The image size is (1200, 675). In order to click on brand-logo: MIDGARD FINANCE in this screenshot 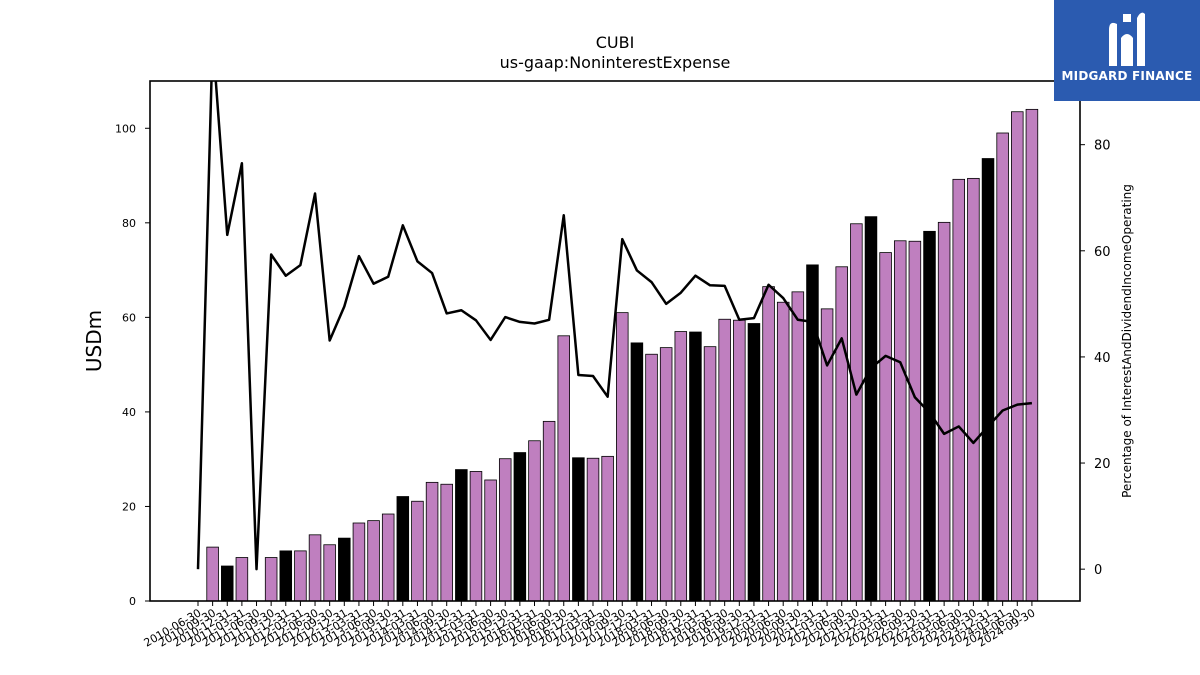, I will do `click(1127, 50)`.